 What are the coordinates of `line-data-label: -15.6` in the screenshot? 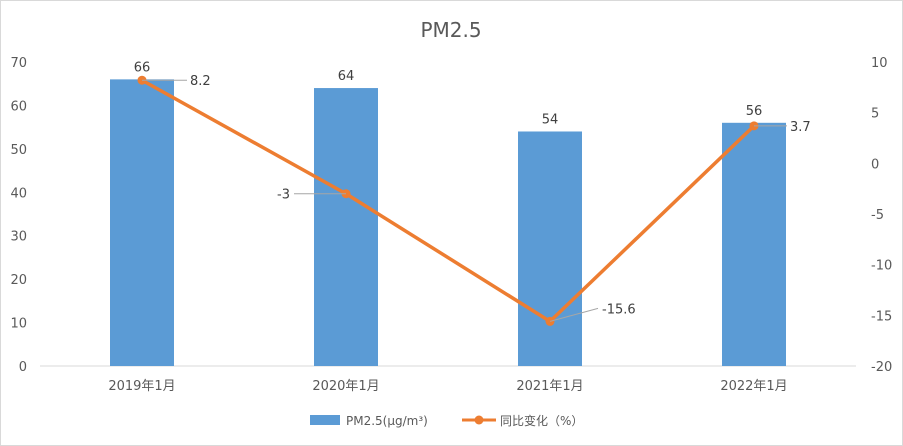 It's located at (619, 309).